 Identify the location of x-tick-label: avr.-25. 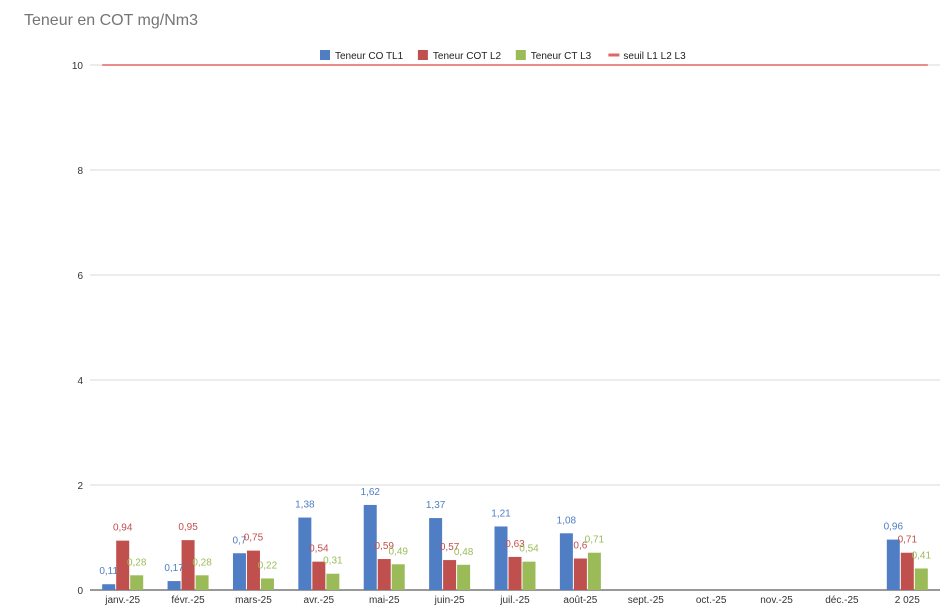
(319, 600).